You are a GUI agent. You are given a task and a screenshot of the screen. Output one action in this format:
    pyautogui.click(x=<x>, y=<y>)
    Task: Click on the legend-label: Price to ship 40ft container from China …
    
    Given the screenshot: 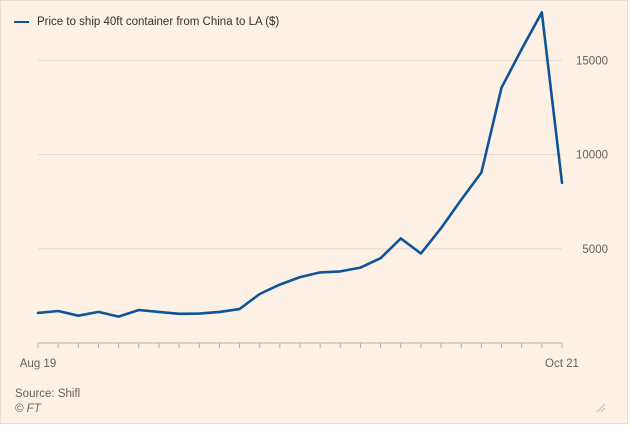 What is the action you would take?
    pyautogui.click(x=158, y=22)
    